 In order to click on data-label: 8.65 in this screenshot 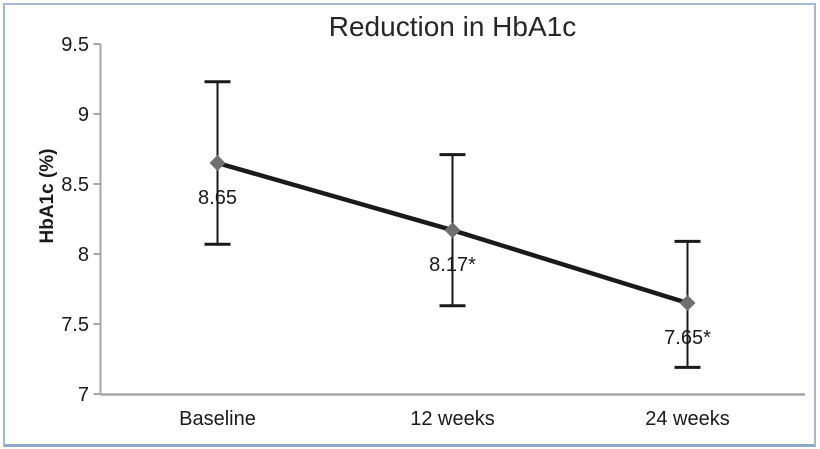, I will do `click(217, 198)`.